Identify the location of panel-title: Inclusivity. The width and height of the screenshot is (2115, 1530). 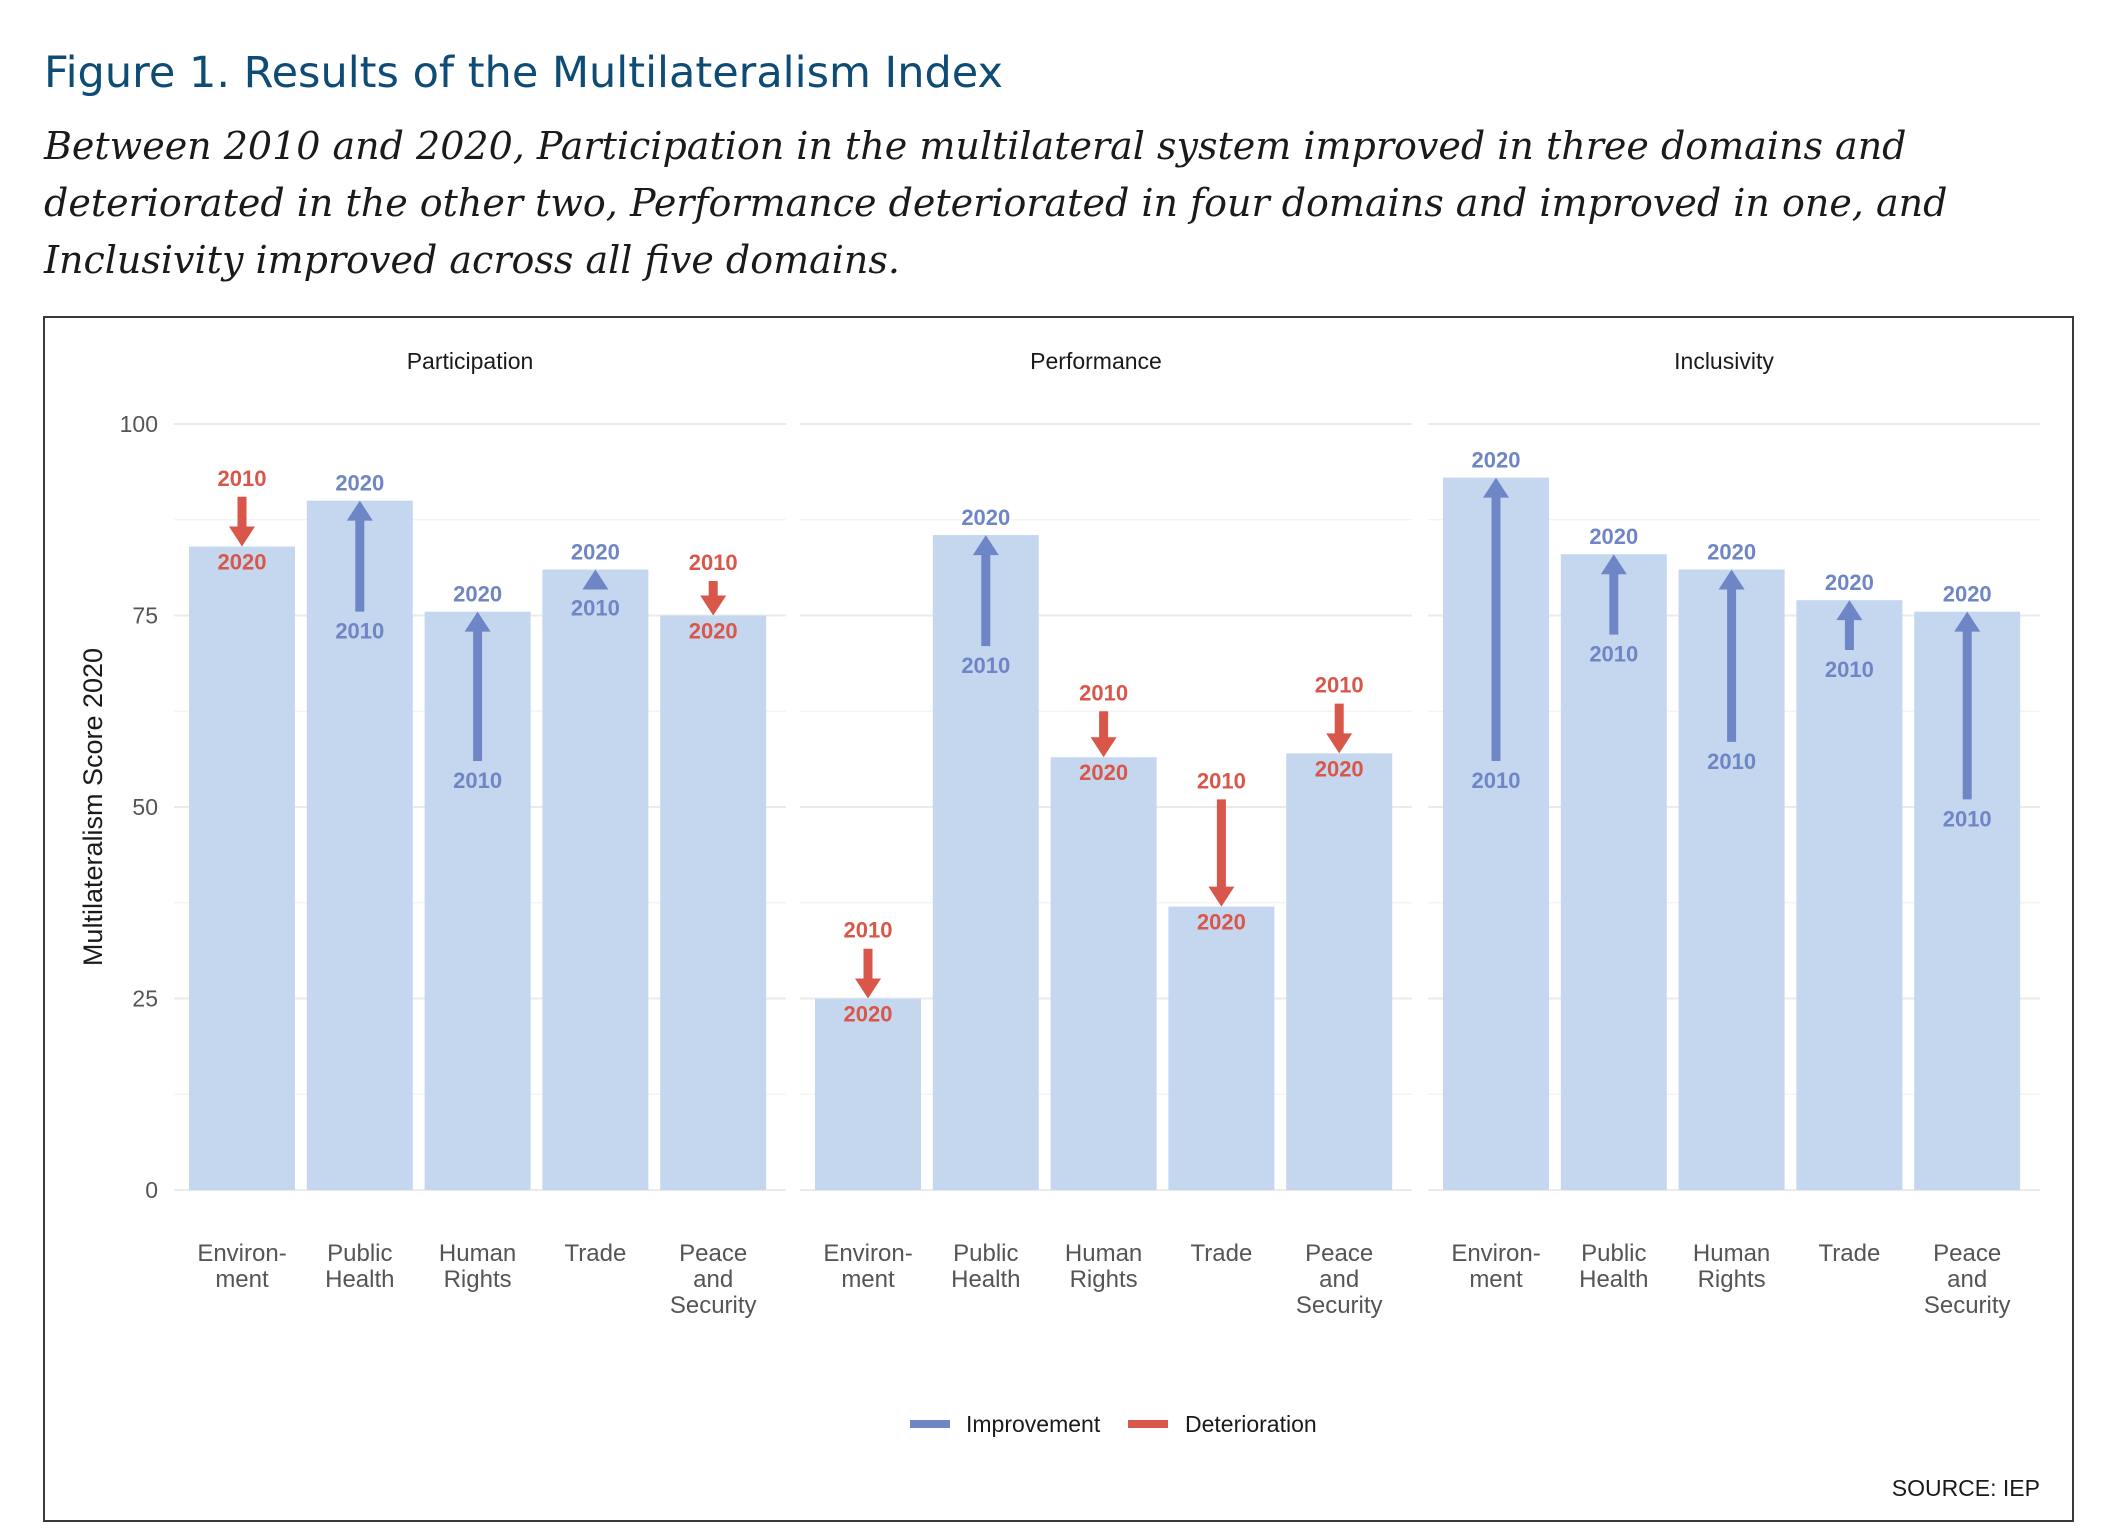
(1724, 361).